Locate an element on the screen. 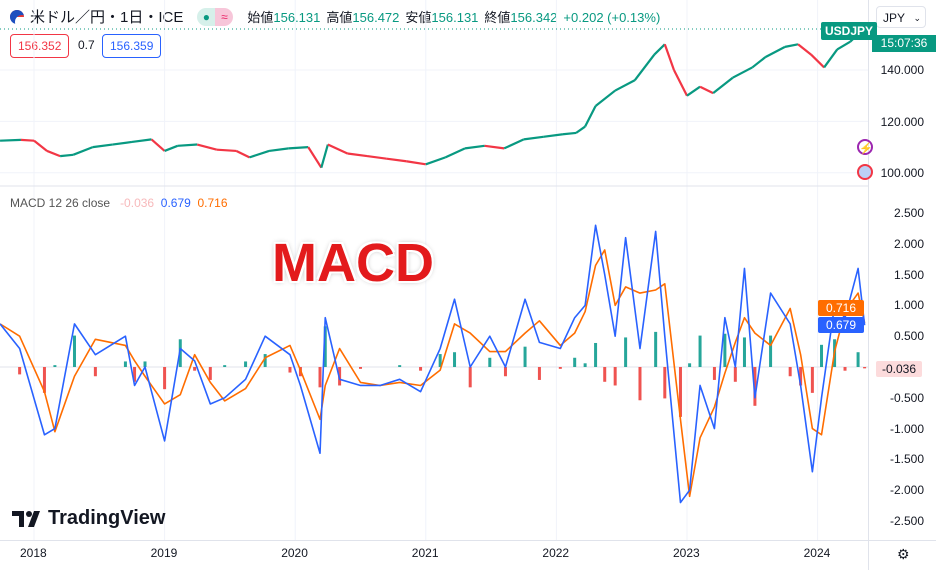  macd-indicator-name: MACD 12 26 close is located at coordinates (60, 203).